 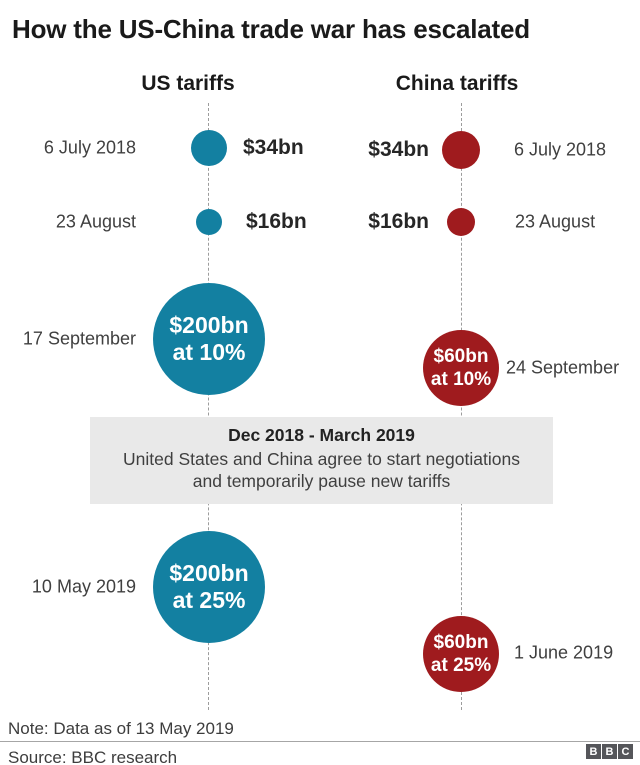 What do you see at coordinates (593, 751) in the screenshot?
I see `bbc-logo-block-1: B` at bounding box center [593, 751].